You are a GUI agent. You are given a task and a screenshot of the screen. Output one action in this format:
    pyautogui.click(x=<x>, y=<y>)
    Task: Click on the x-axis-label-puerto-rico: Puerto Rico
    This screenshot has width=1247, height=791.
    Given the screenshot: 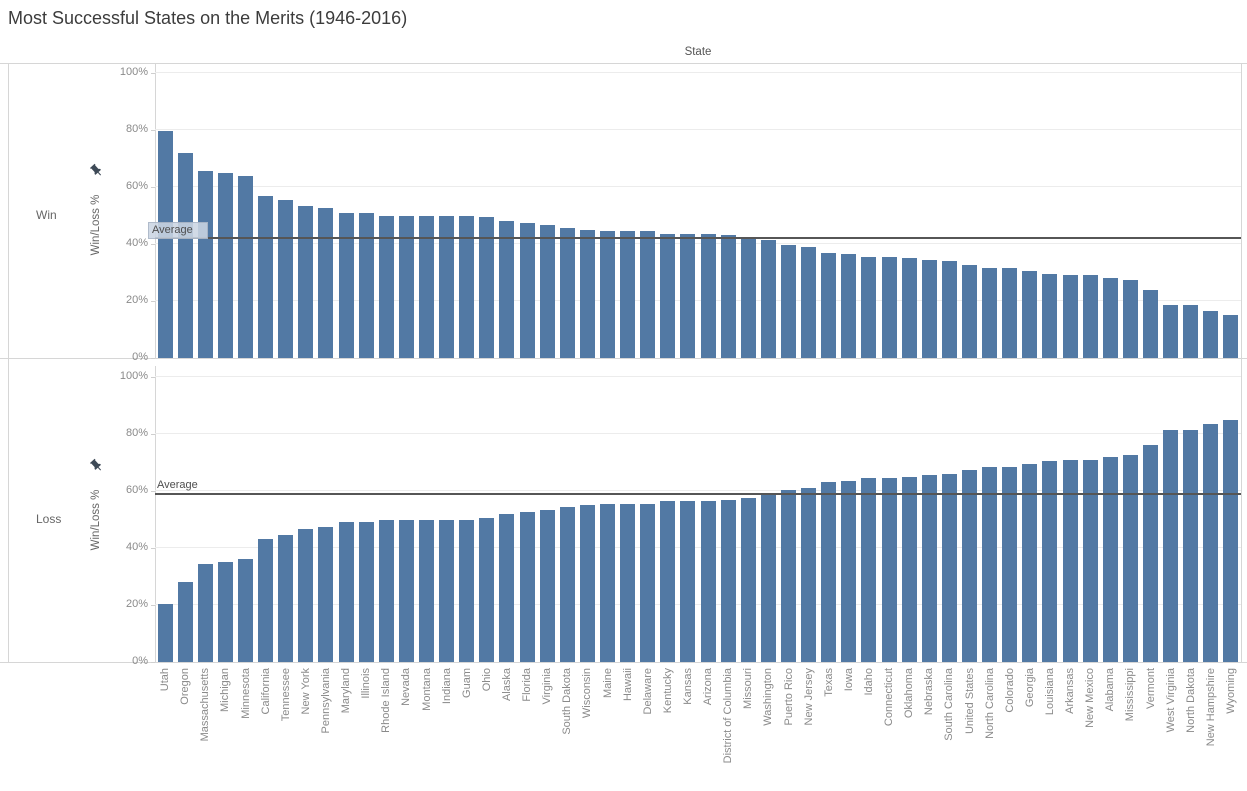 What is the action you would take?
    pyautogui.click(x=788, y=697)
    